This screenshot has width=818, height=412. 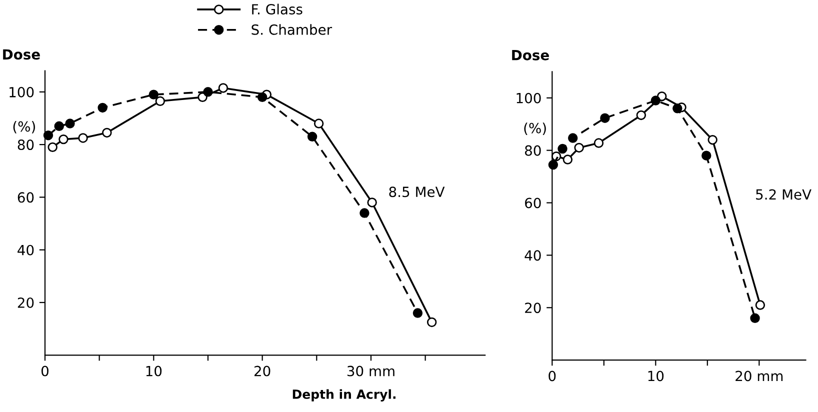 I want to click on legend-label: F. Glass, so click(x=277, y=9).